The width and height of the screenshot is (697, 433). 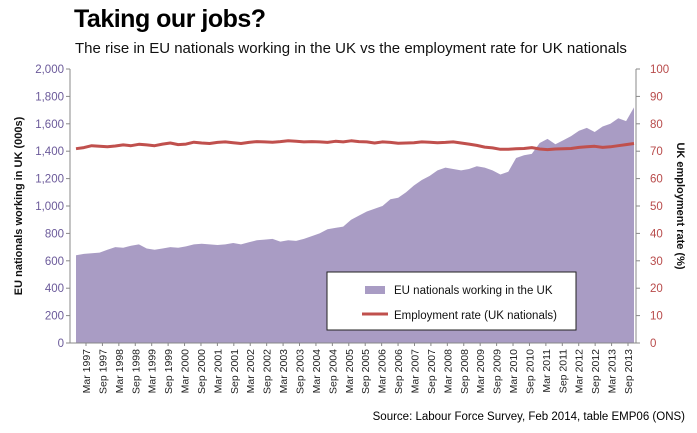 What do you see at coordinates (629, 371) in the screenshot?
I see `x-tick-label: Sep 2013` at bounding box center [629, 371].